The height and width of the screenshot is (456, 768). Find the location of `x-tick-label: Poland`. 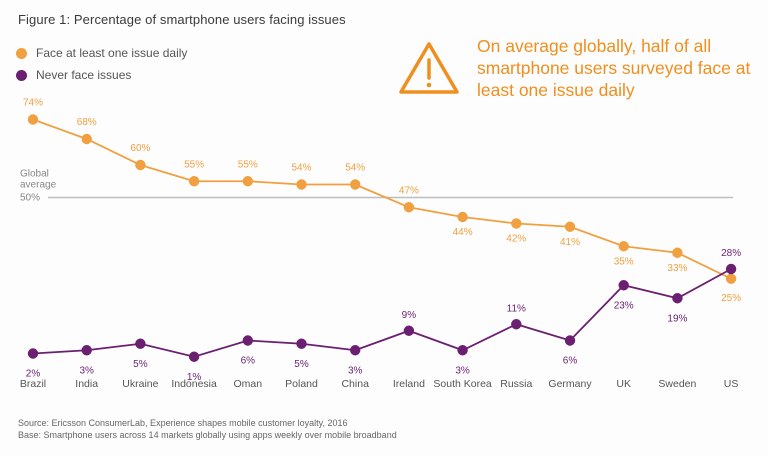

x-tick-label: Poland is located at coordinates (301, 384).